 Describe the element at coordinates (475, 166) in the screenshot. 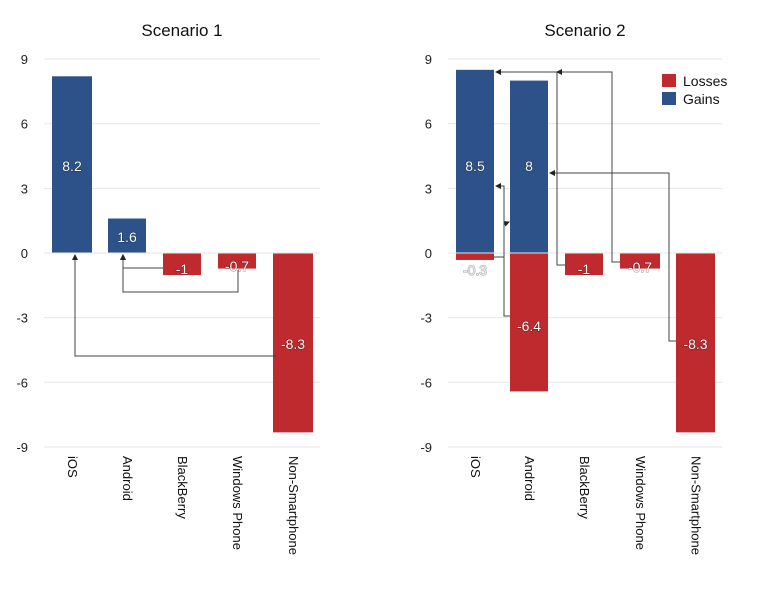

I see `data-label: 8.5` at that location.